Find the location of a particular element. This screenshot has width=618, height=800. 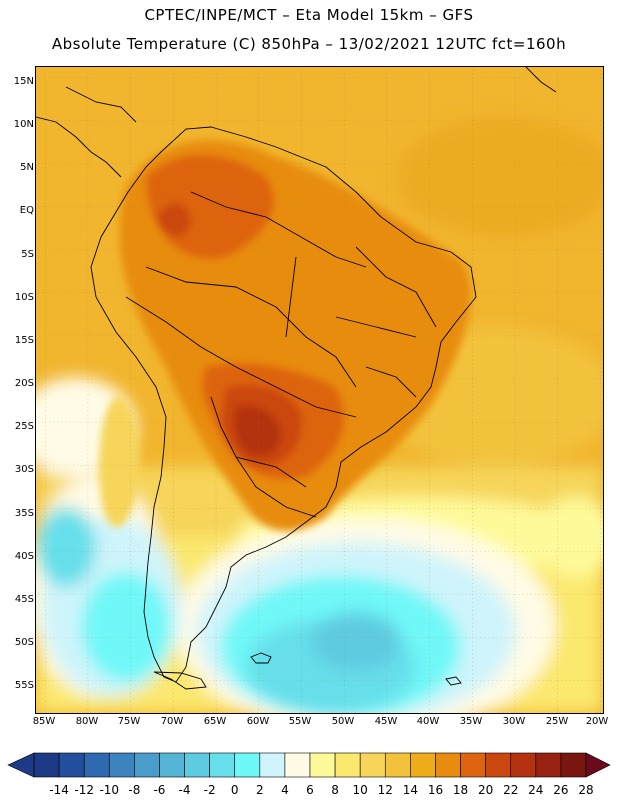

lat-label: 10S is located at coordinates (24, 297).